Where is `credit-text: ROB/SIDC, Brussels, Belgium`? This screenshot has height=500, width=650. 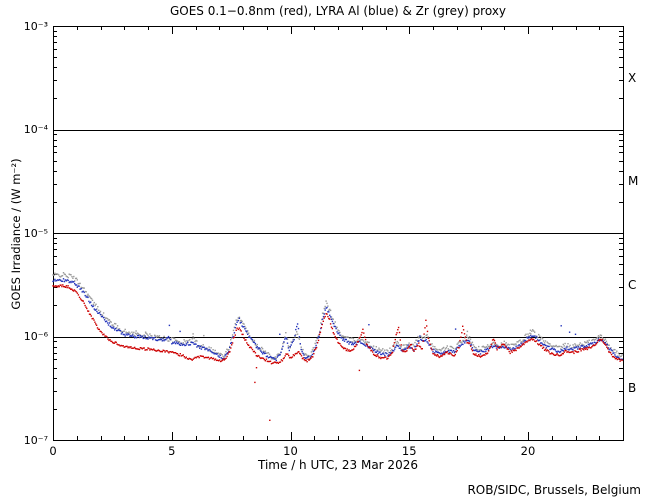
credit-text: ROB/SIDC, Brussels, Belgium is located at coordinates (554, 490).